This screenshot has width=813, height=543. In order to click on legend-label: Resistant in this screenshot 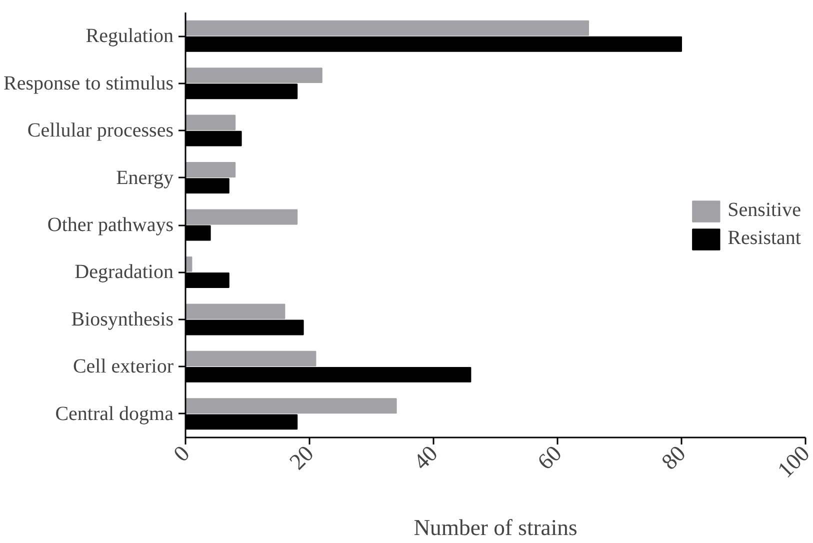, I will do `click(764, 238)`.